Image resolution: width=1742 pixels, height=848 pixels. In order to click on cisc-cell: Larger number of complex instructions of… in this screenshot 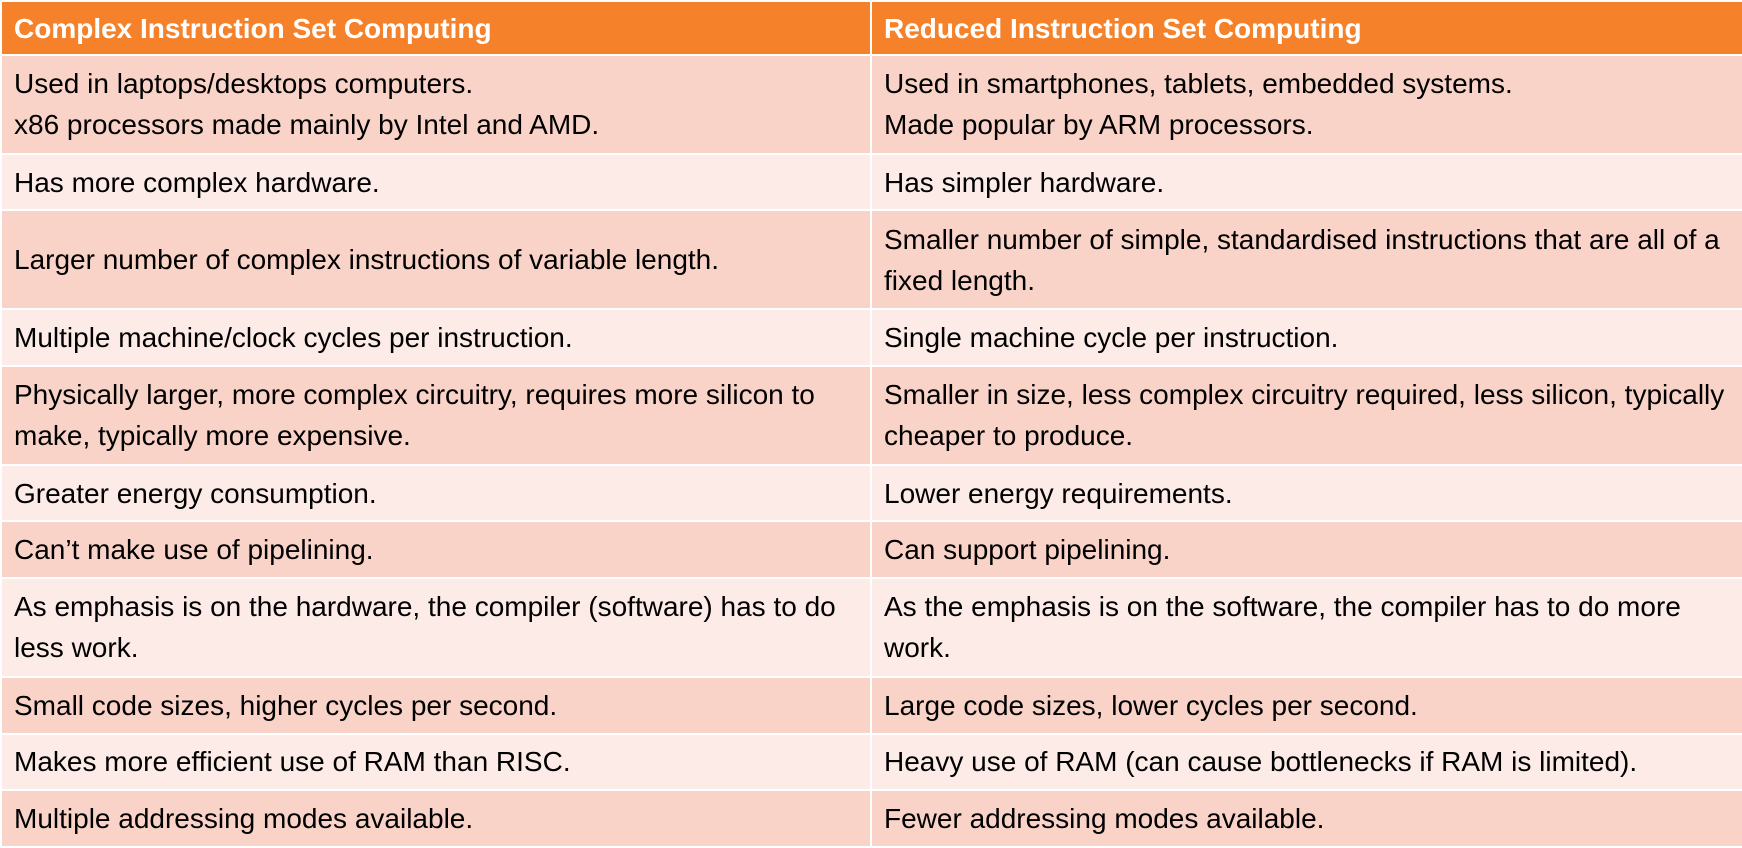, I will do `click(436, 260)`.